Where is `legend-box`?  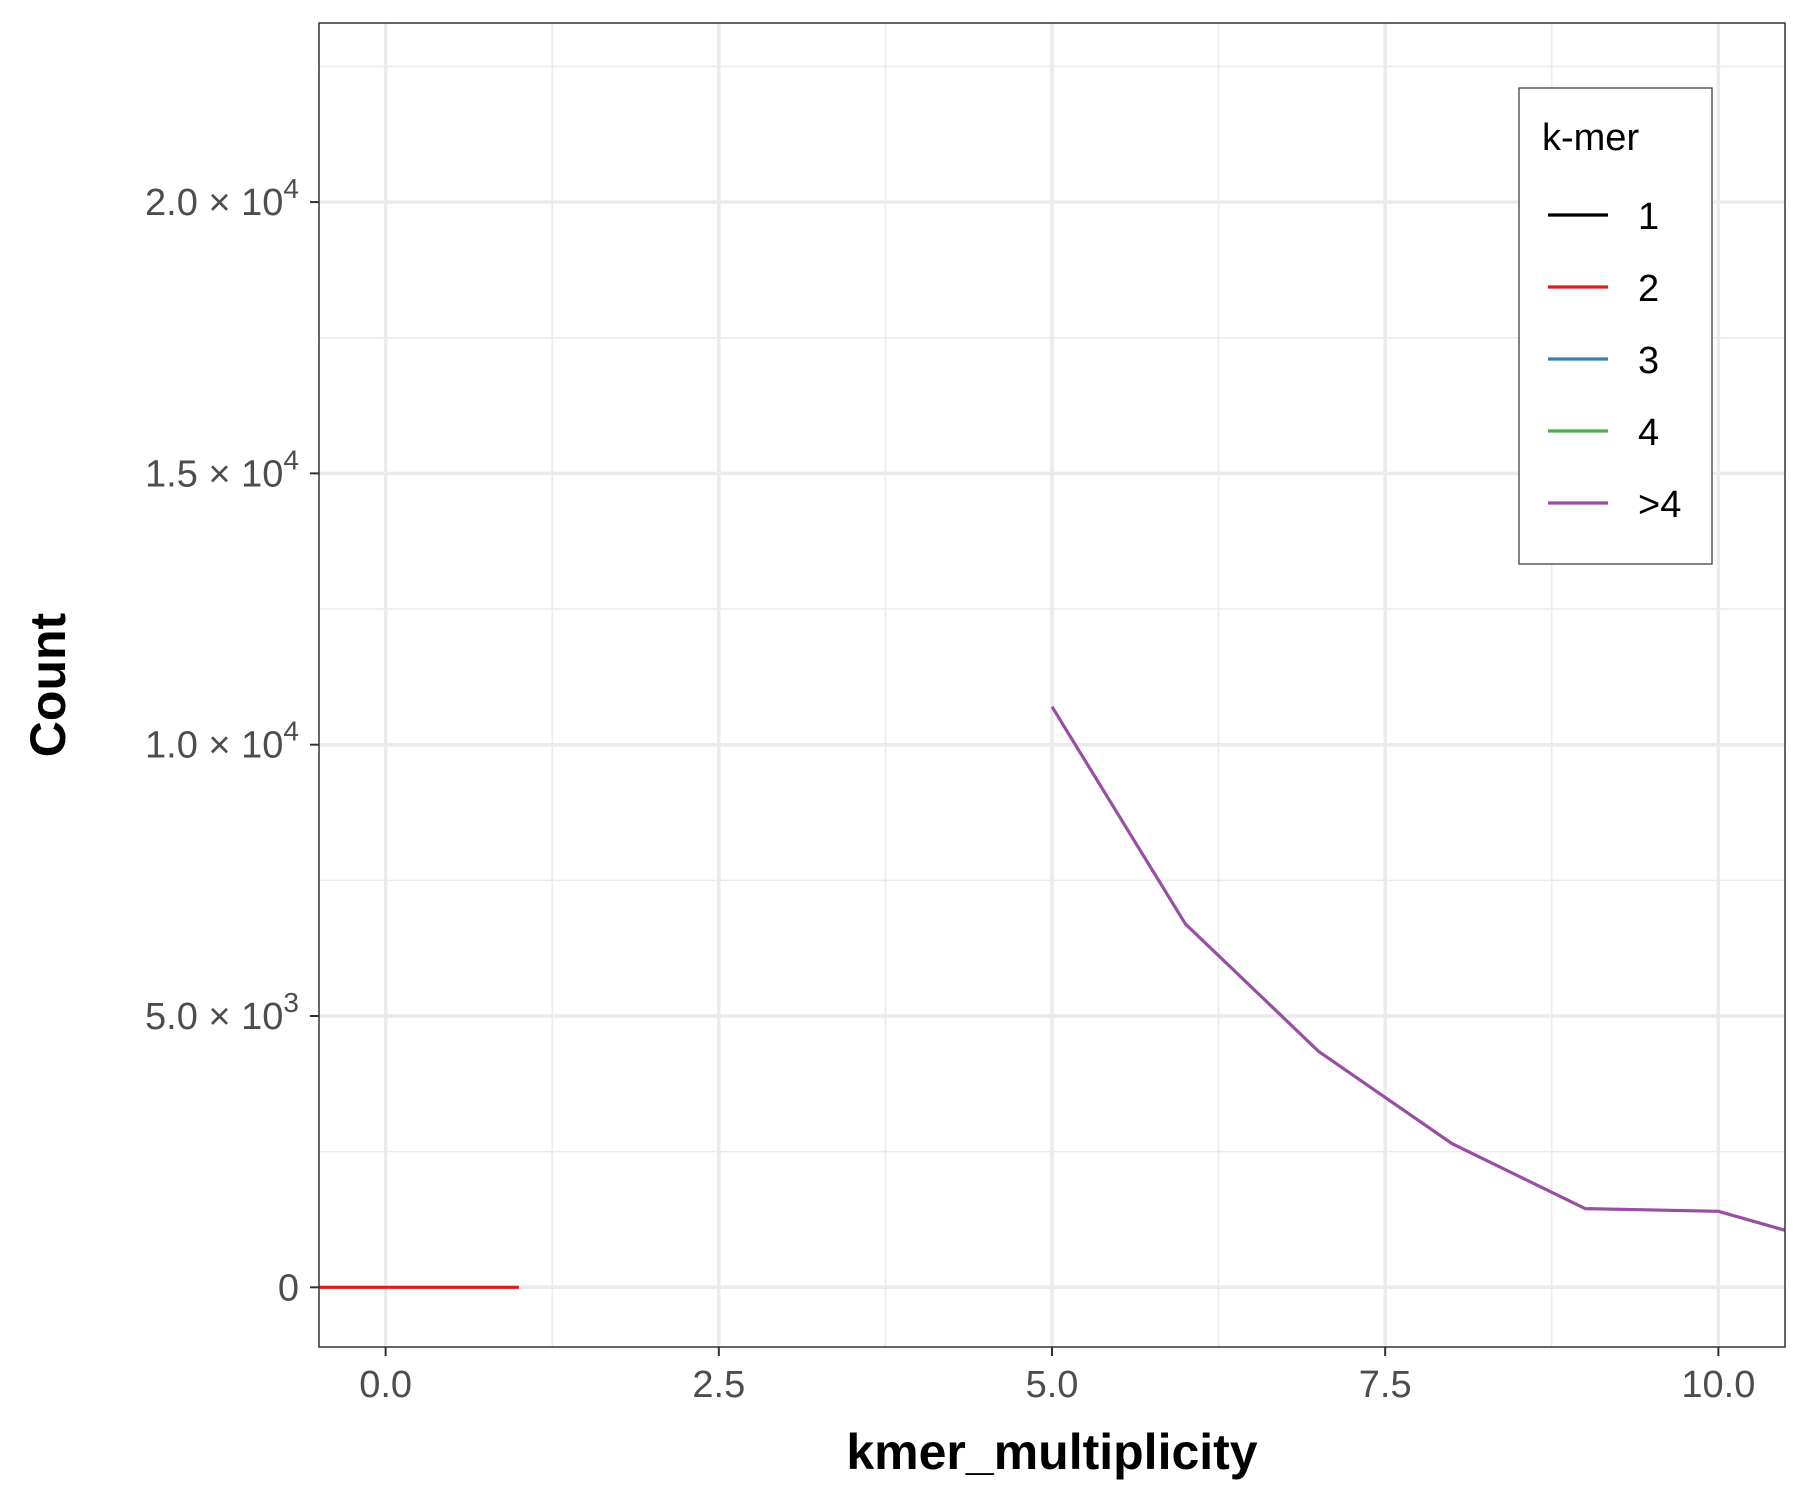
legend-box is located at coordinates (1615, 326).